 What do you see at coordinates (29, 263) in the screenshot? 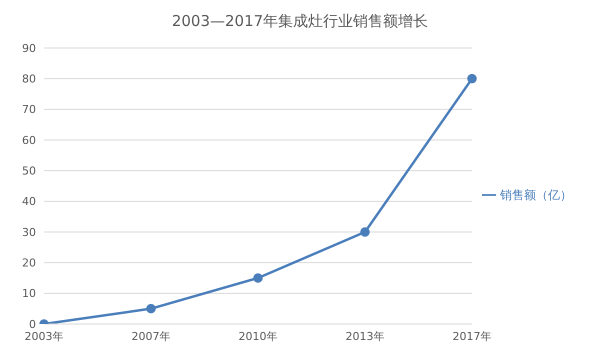
I see `y-tick-label: 20` at bounding box center [29, 263].